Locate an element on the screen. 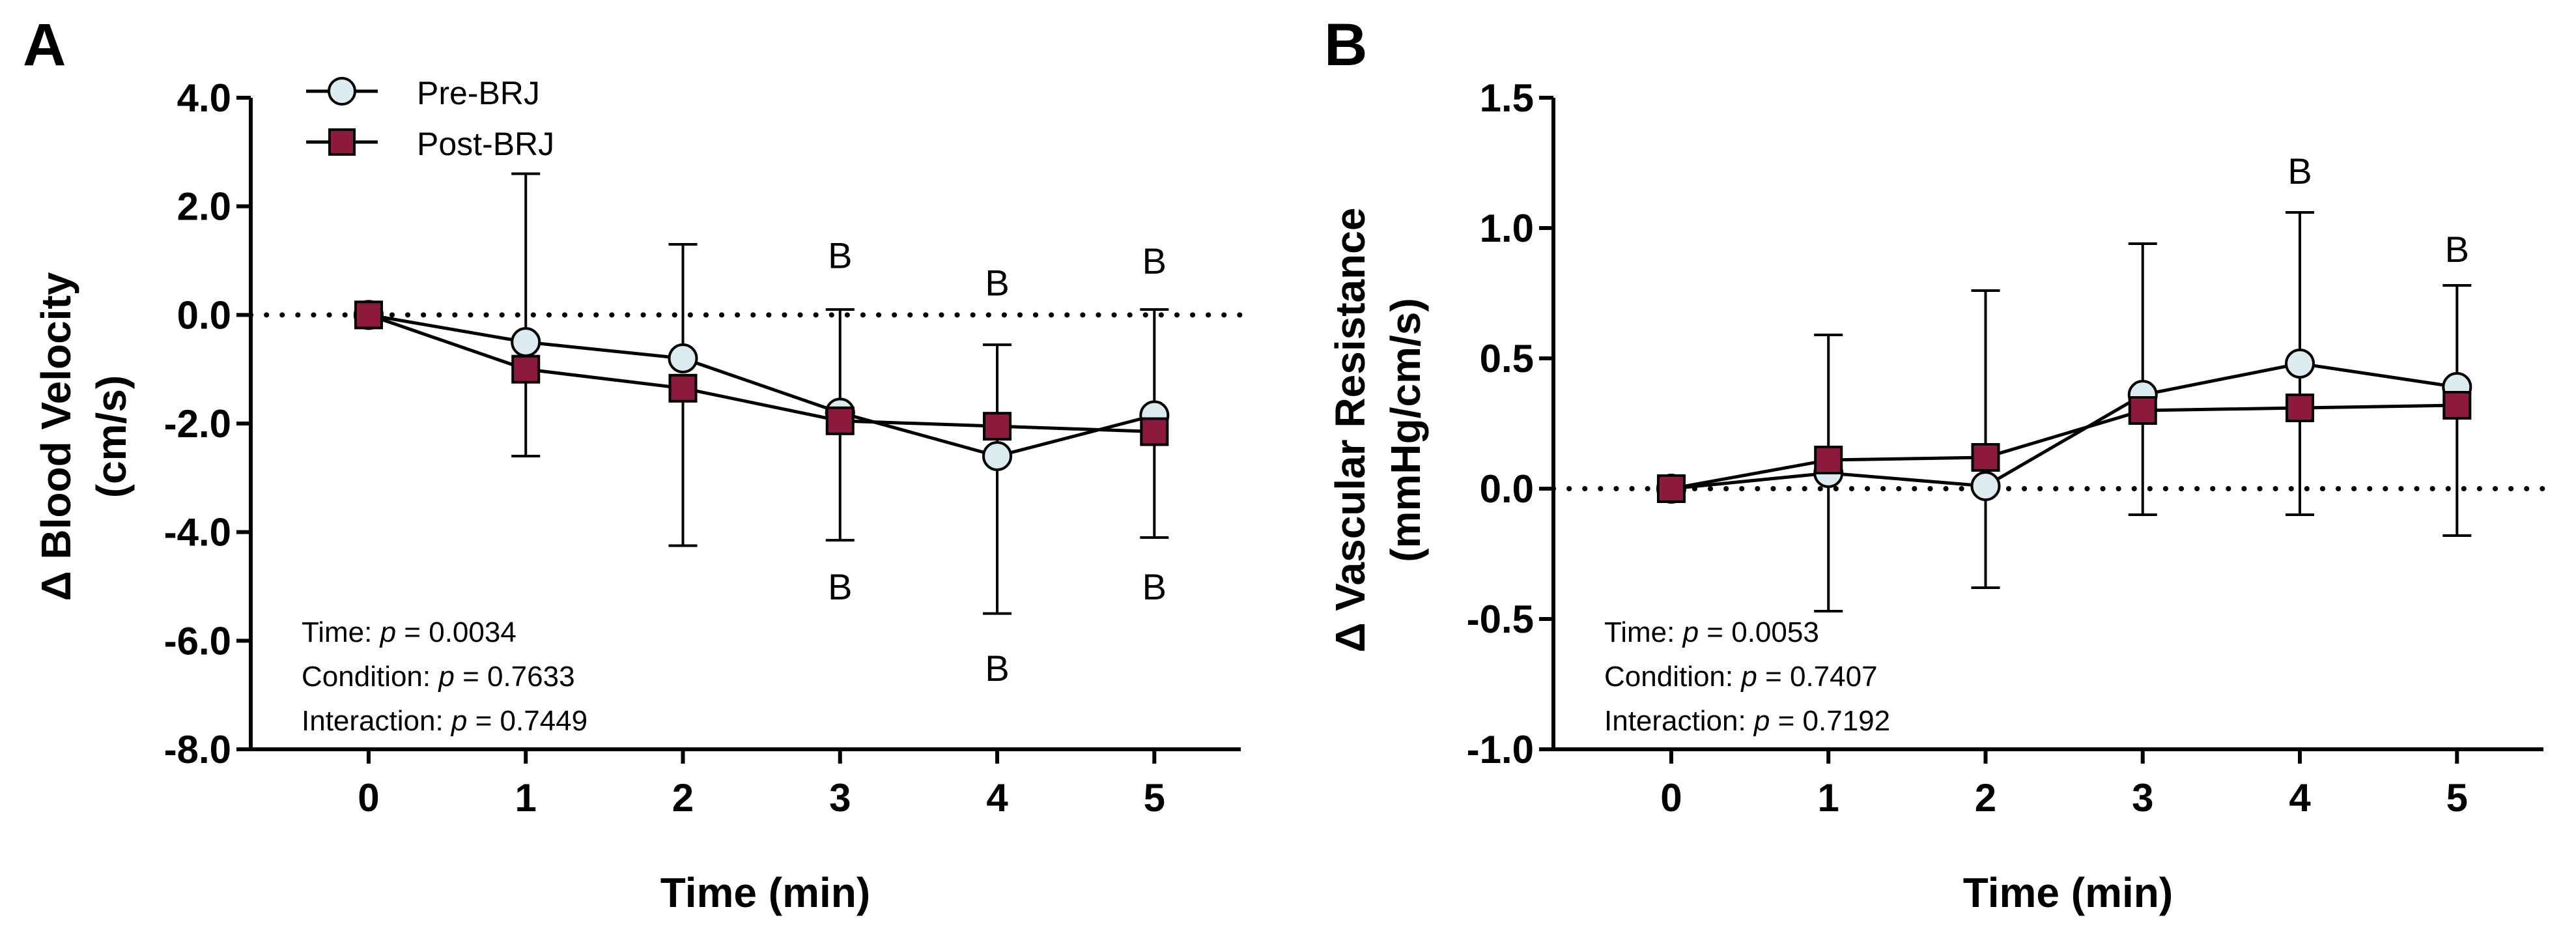 This screenshot has height=935, width=2576. panel-b-post-brj-line is located at coordinates (2064, 447).